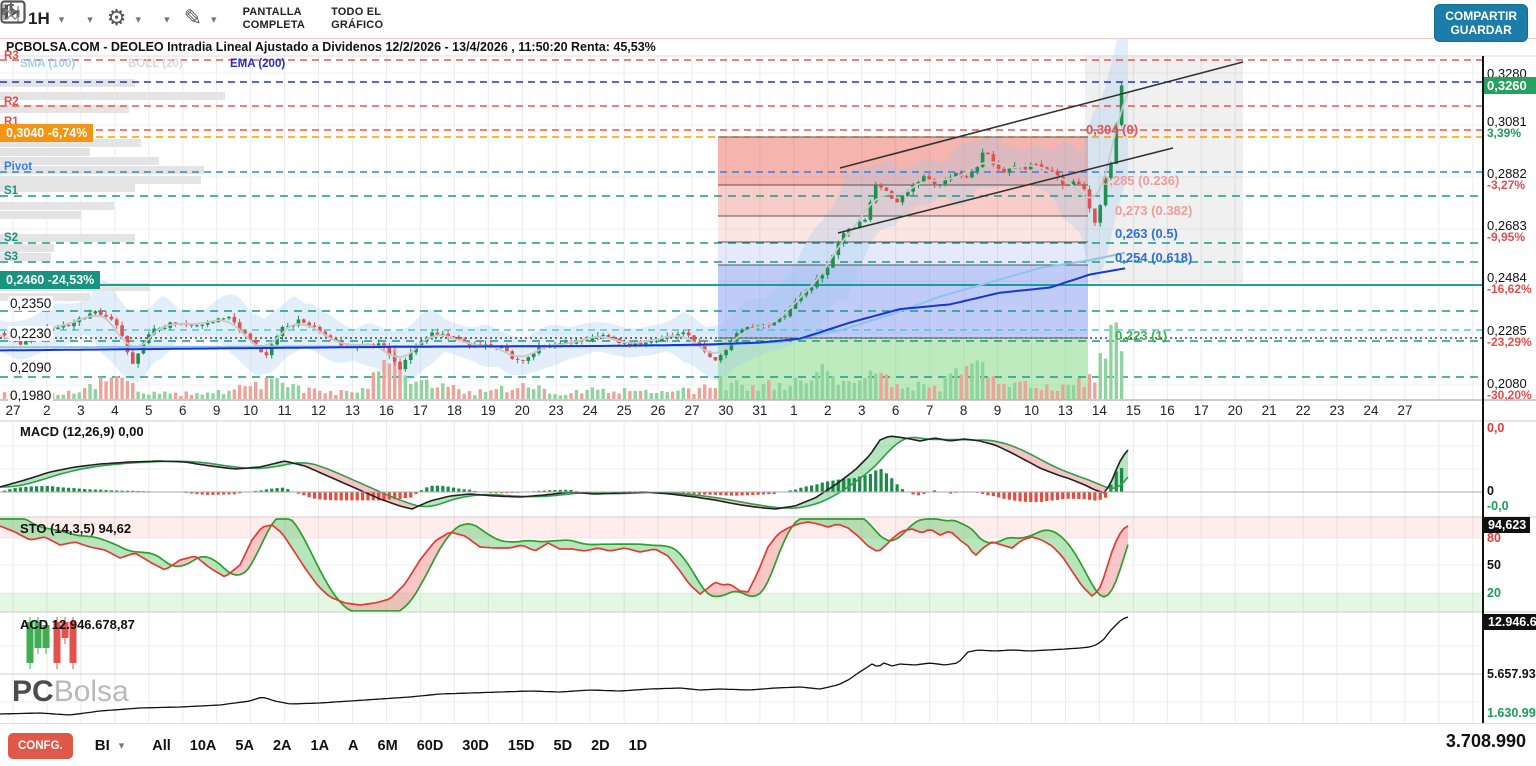  I want to click on timeframe-button-10a: 10A, so click(203, 745).